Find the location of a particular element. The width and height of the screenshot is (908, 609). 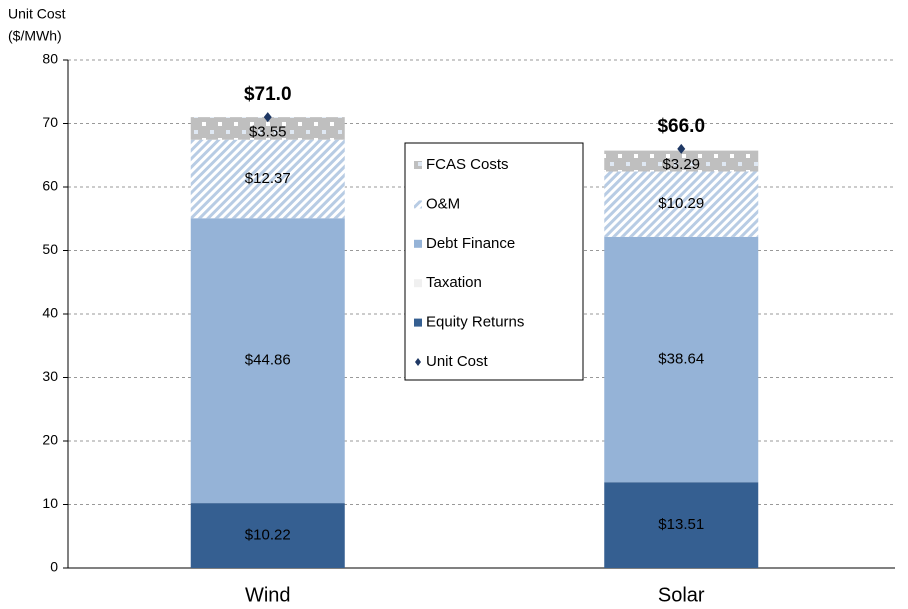

data-label: $13.51 is located at coordinates (681, 524).